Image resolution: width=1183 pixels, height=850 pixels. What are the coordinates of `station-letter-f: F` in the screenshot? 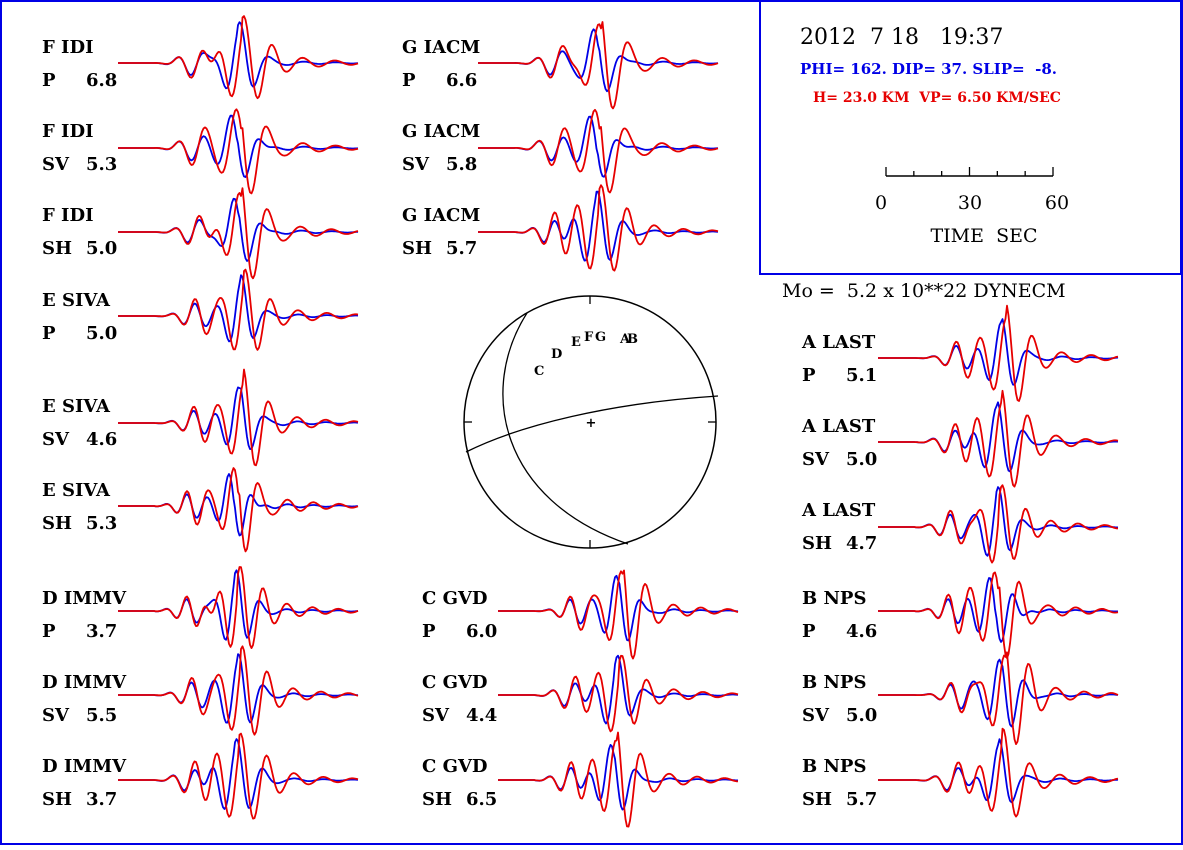 It's located at (589, 337).